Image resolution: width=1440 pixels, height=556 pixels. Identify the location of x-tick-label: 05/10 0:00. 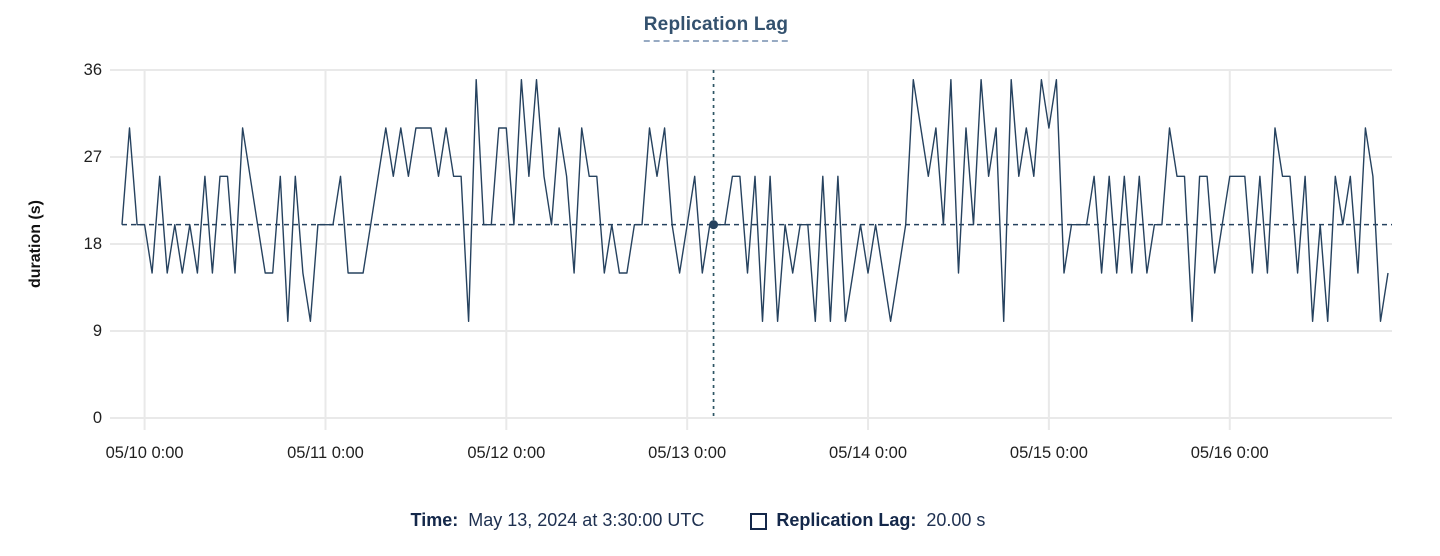
(144, 453).